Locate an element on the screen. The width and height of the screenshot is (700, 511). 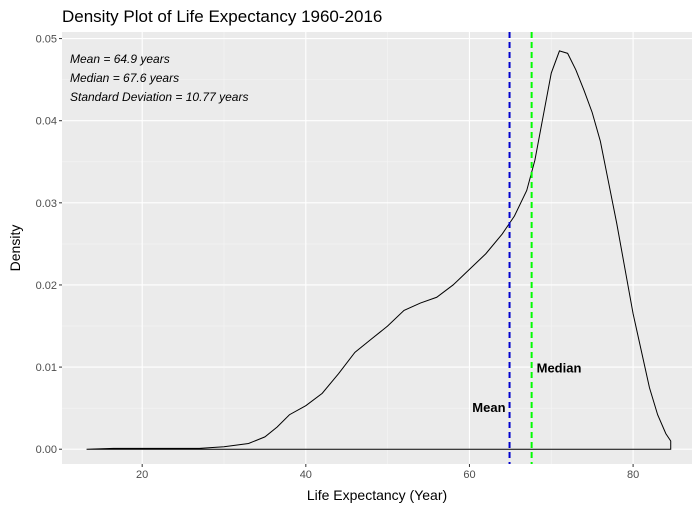
y-tick-label: 0.04 is located at coordinates (46, 122).